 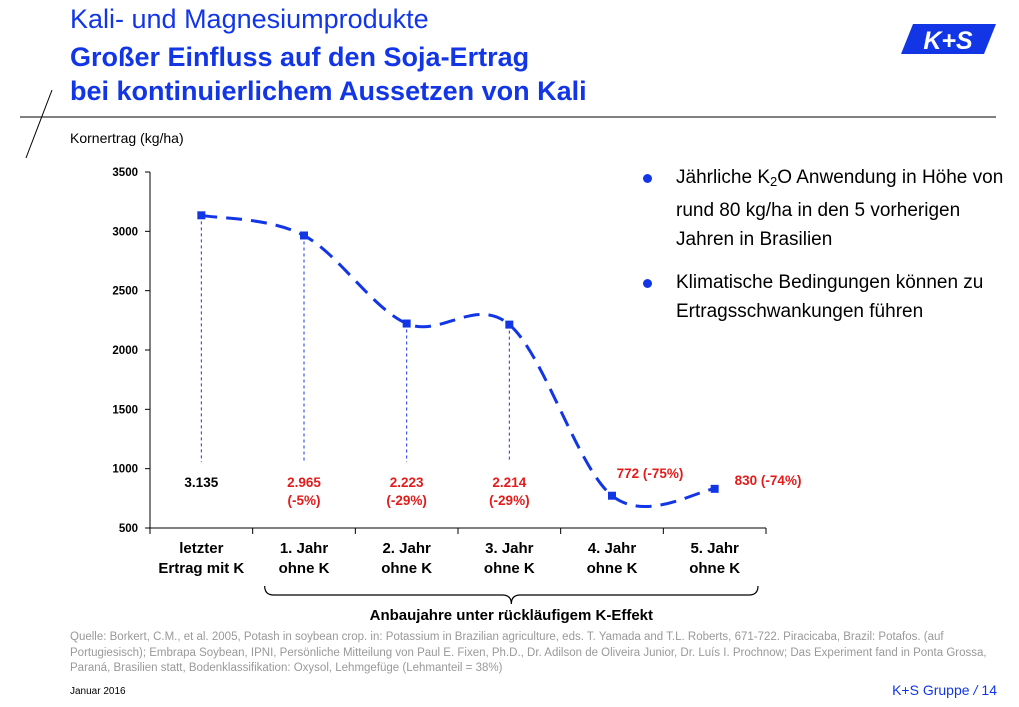 I want to click on title-line-3: bei kontinuierlichem Aussetzen von Kali, so click(x=328, y=91).